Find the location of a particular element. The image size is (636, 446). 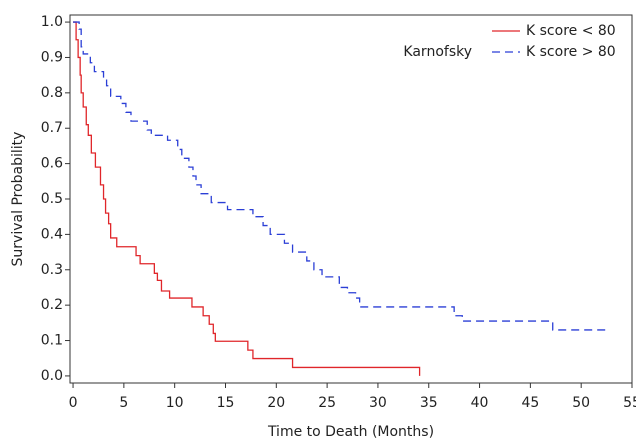

x-tick-label: 40 is located at coordinates (480, 403).